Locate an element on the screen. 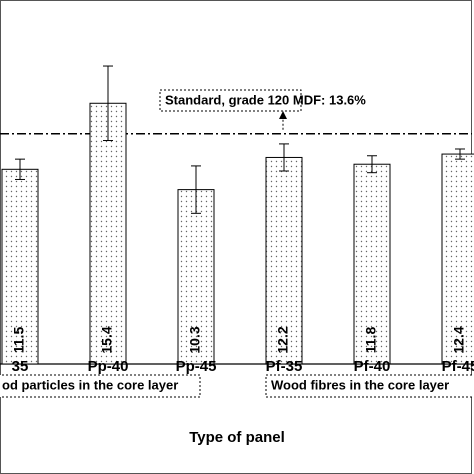 Image resolution: width=474 pixels, height=474 pixels. value-label: 12.2 is located at coordinates (283, 339).